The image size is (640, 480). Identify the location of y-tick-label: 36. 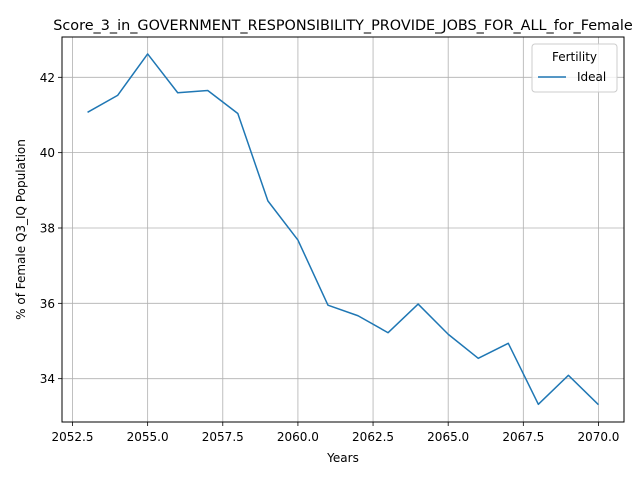
(47, 304).